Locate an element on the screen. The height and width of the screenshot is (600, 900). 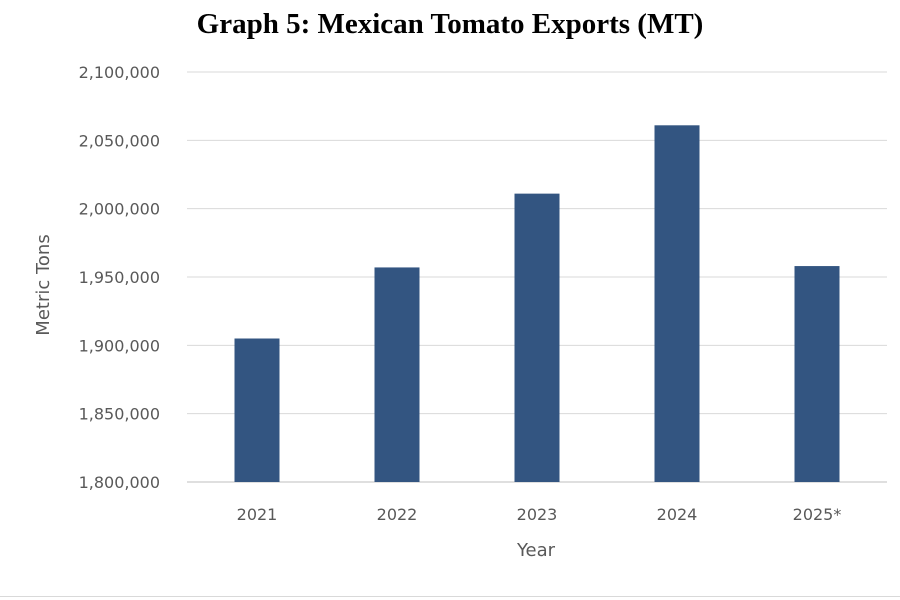
y-tick-label: 1,800,000 is located at coordinates (119, 482).